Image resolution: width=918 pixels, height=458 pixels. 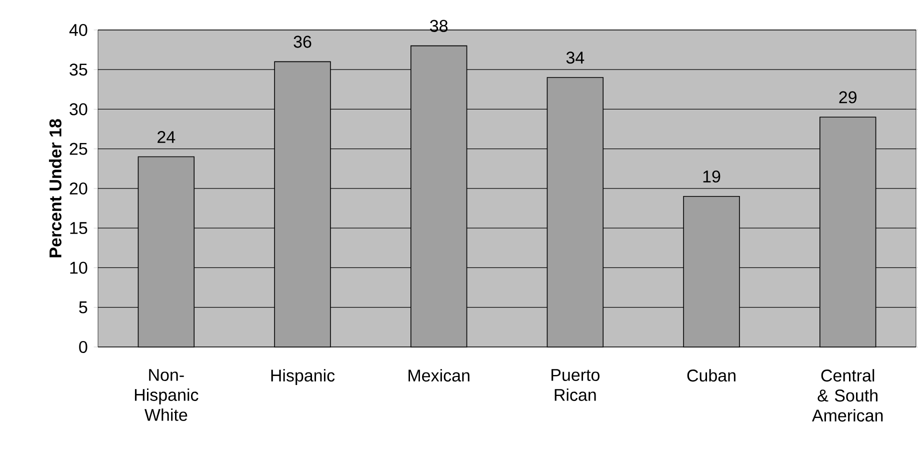 I want to click on data-label: 29, so click(x=847, y=97).